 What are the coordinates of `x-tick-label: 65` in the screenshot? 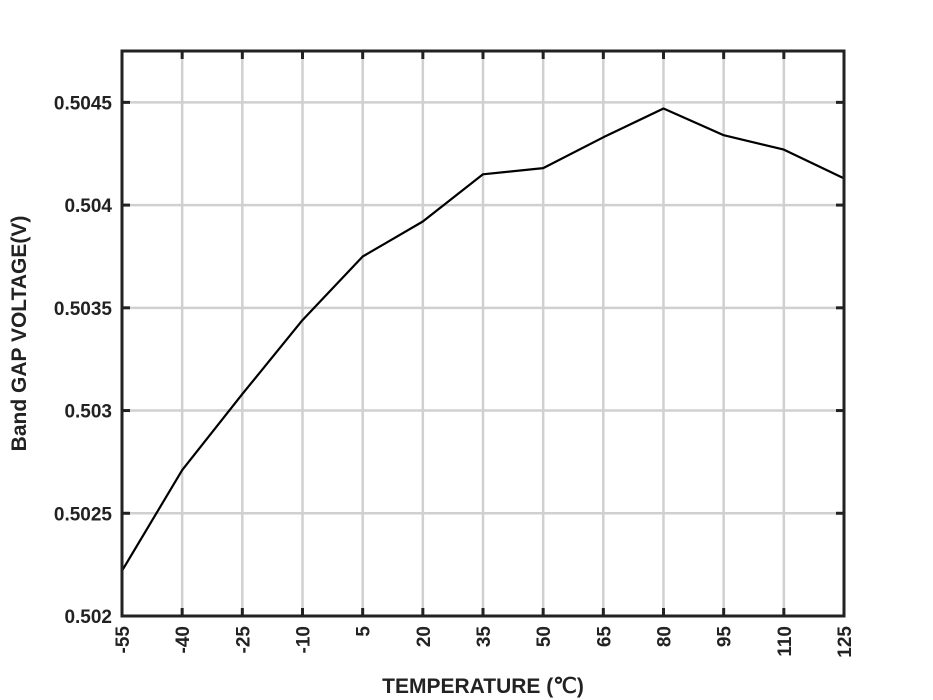 It's located at (604, 637).